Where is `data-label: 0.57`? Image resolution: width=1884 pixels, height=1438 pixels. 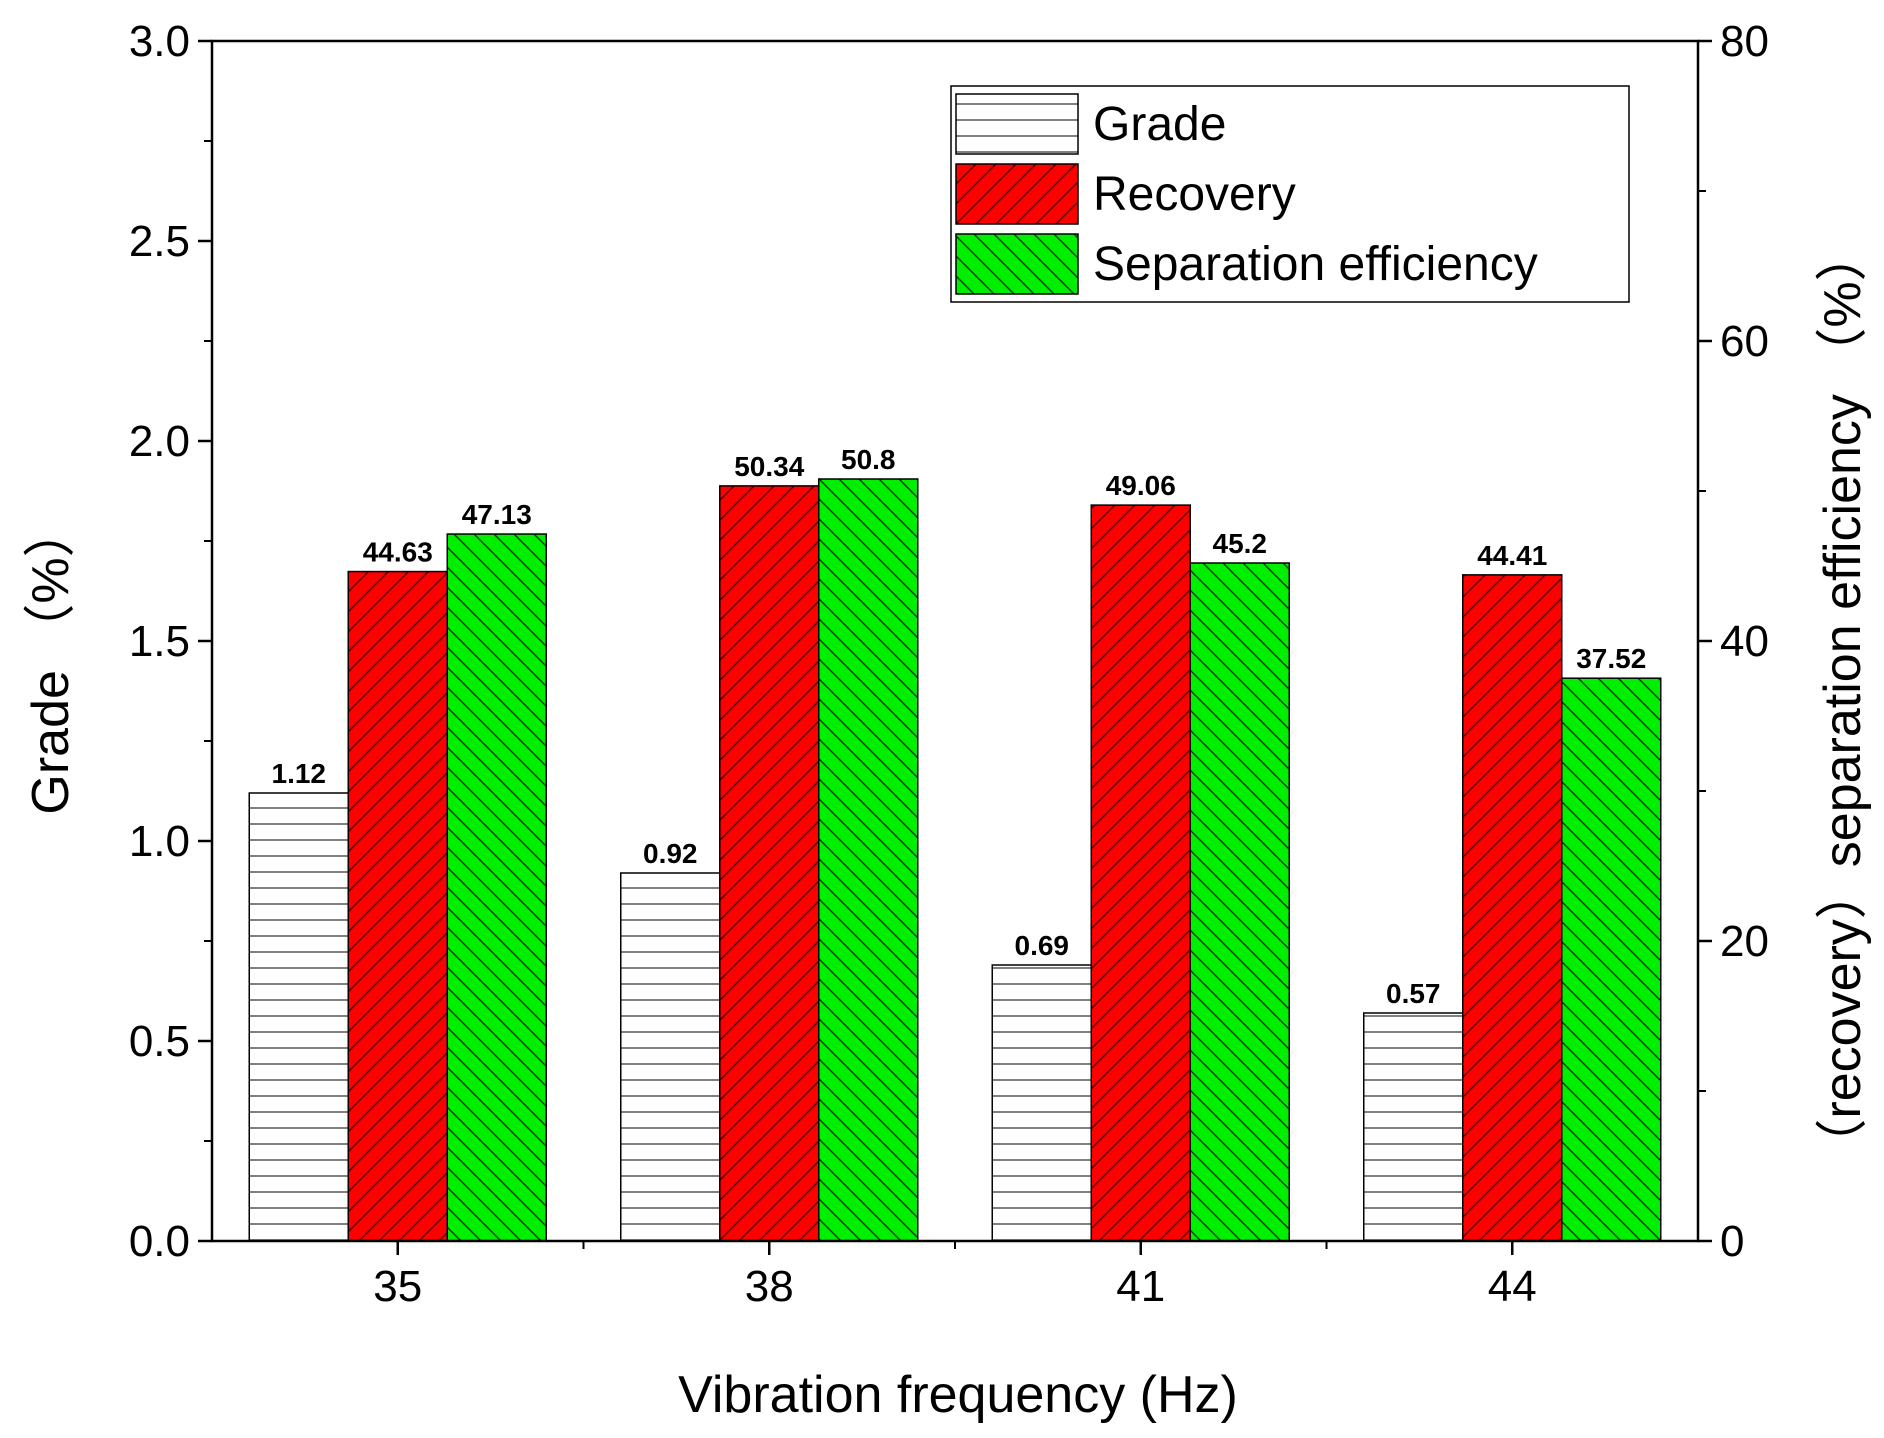 data-label: 0.57 is located at coordinates (1413, 993).